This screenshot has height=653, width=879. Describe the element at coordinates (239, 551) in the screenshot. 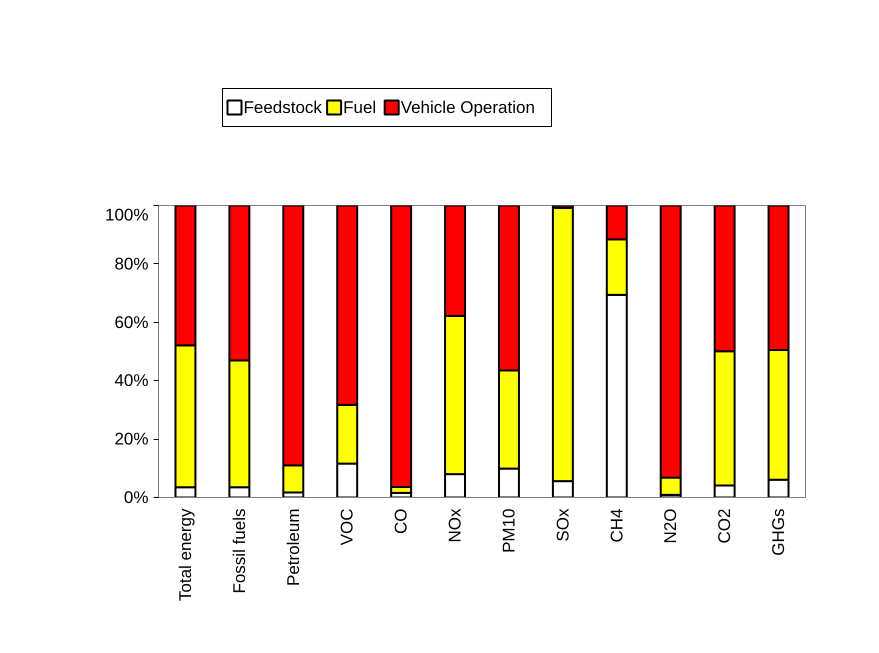

I see `x-tick-label: Fossil fuels` at that location.